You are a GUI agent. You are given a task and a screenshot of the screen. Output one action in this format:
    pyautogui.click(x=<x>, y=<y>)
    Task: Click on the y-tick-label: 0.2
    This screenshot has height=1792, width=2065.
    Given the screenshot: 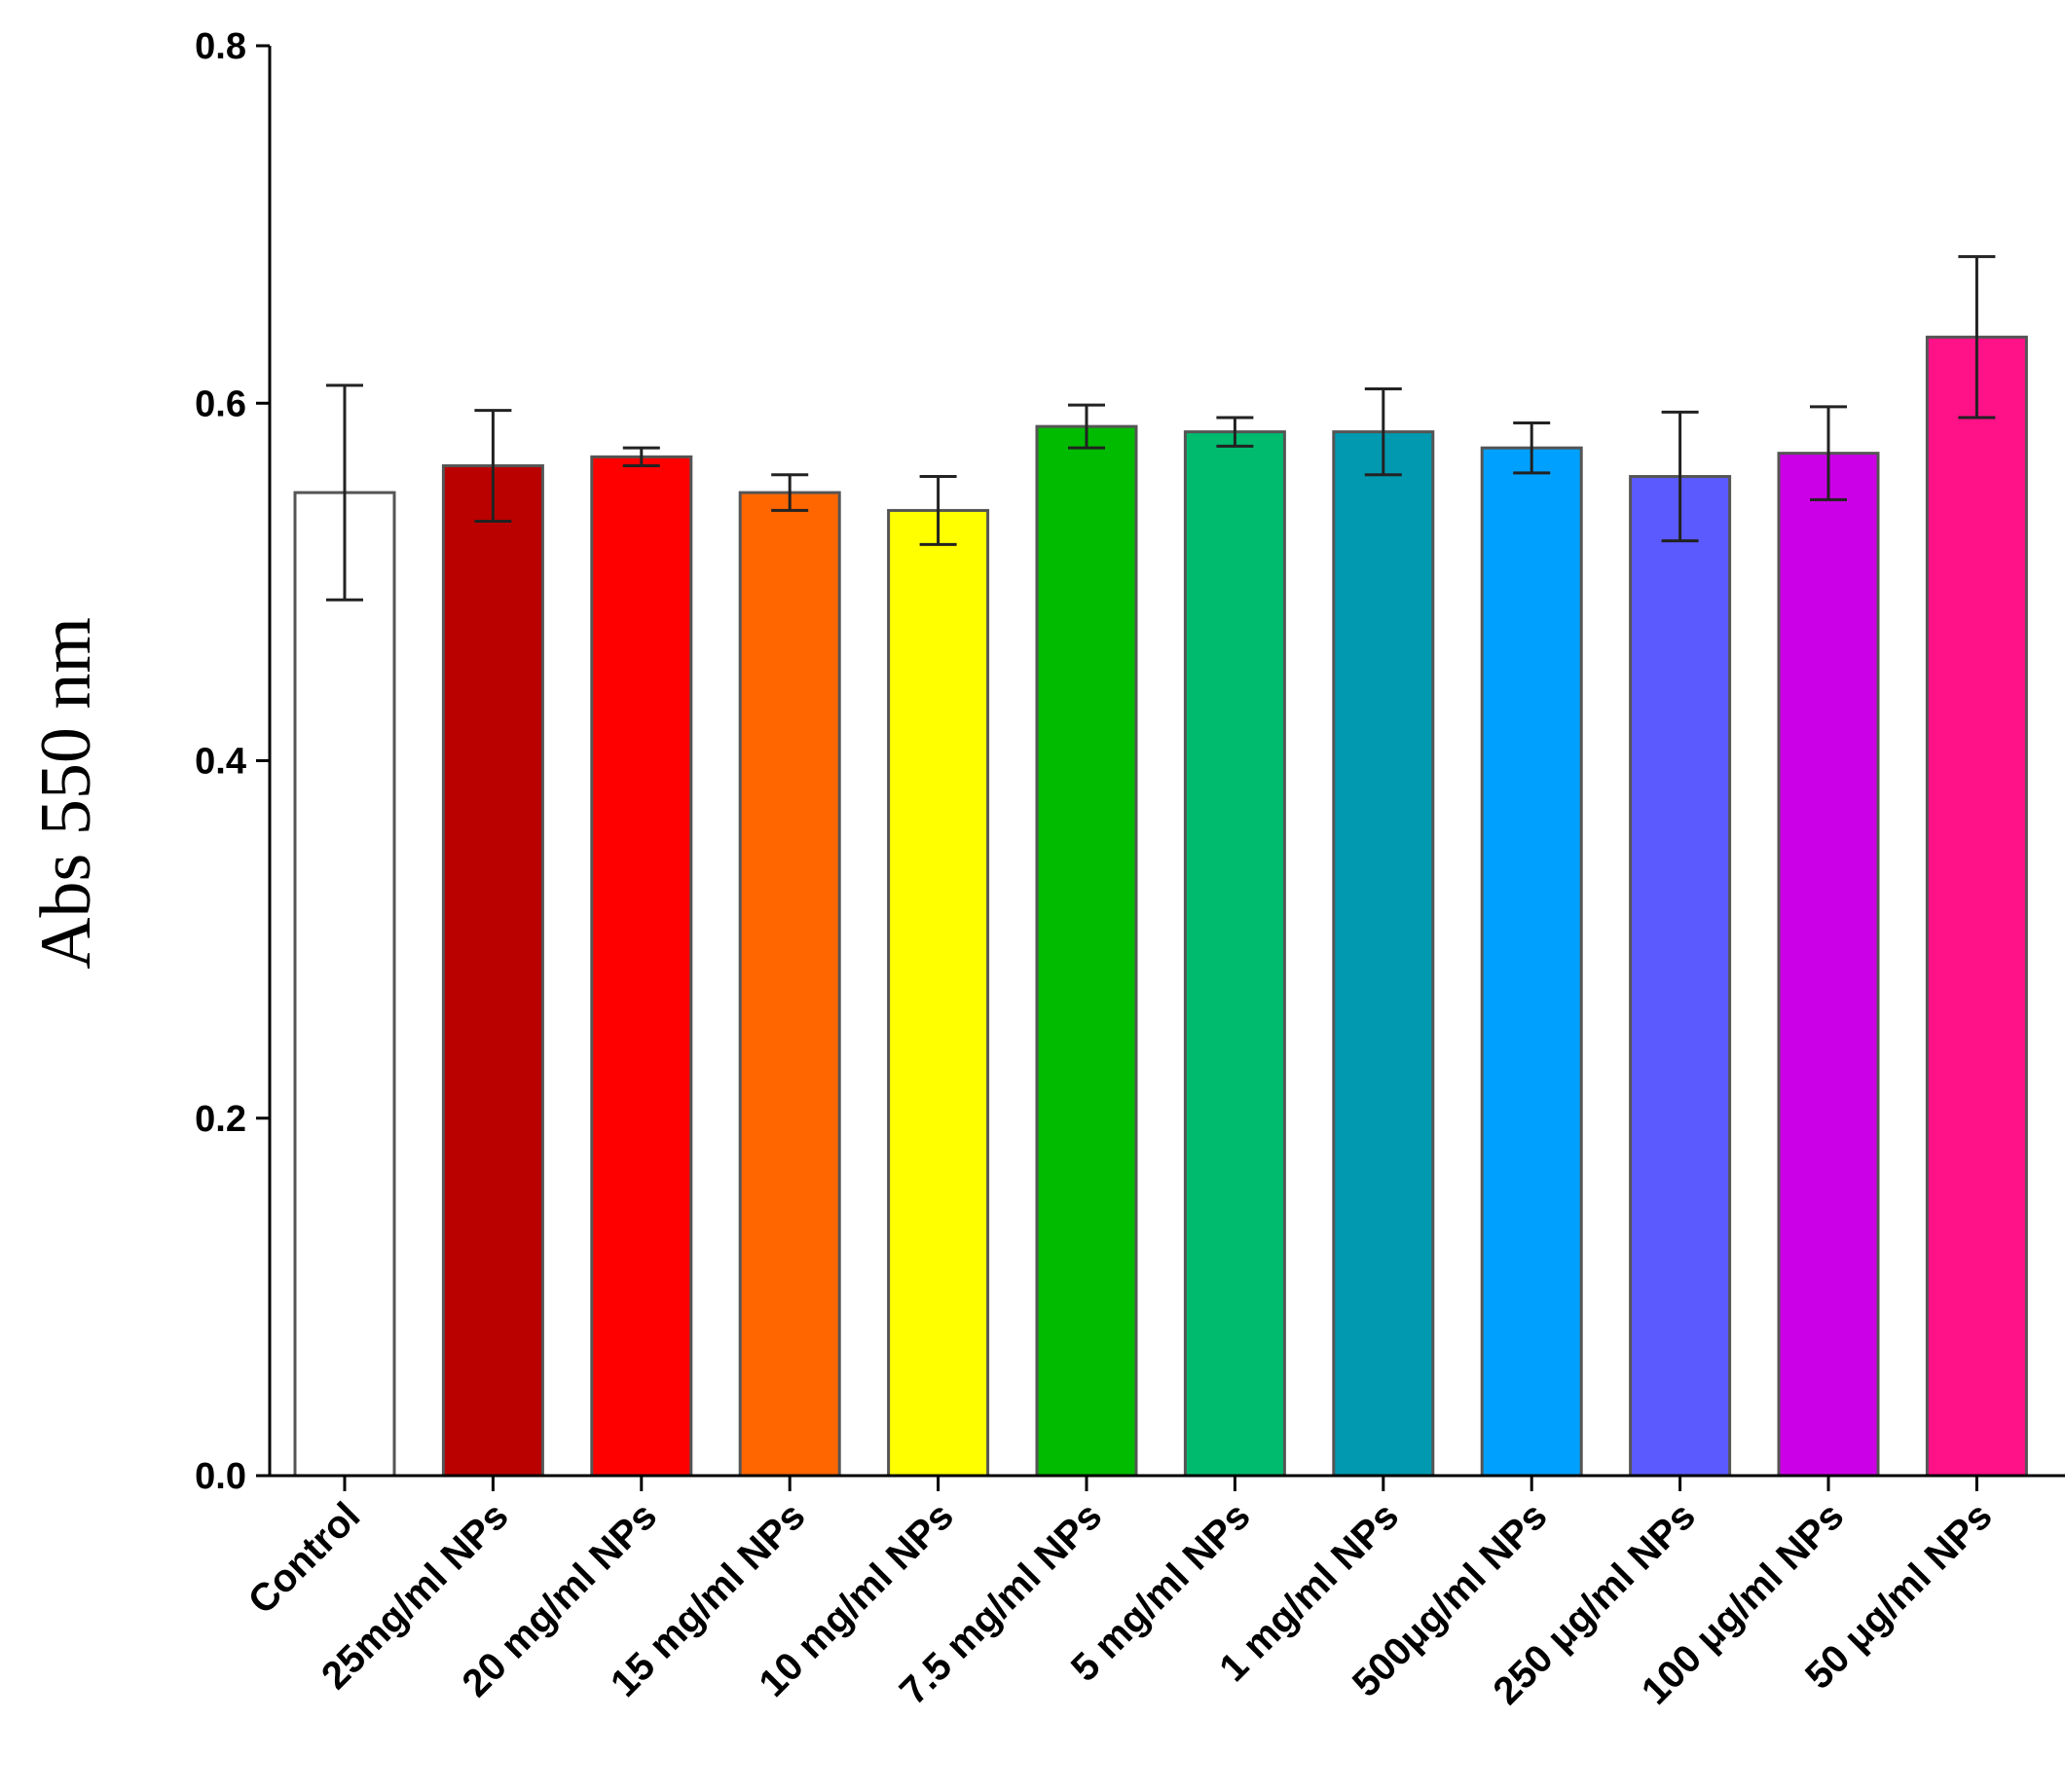 What is the action you would take?
    pyautogui.click(x=221, y=1119)
    